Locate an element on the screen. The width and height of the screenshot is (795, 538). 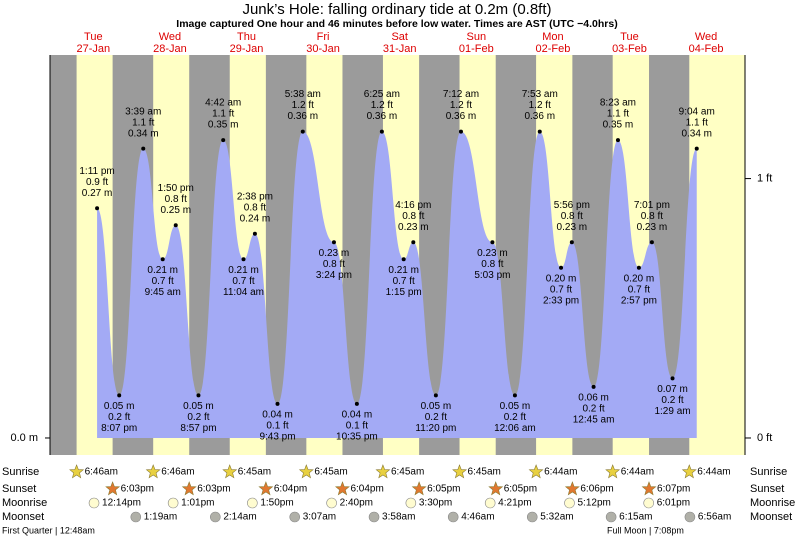
tide-label: 5:03 pm is located at coordinates (492, 275).